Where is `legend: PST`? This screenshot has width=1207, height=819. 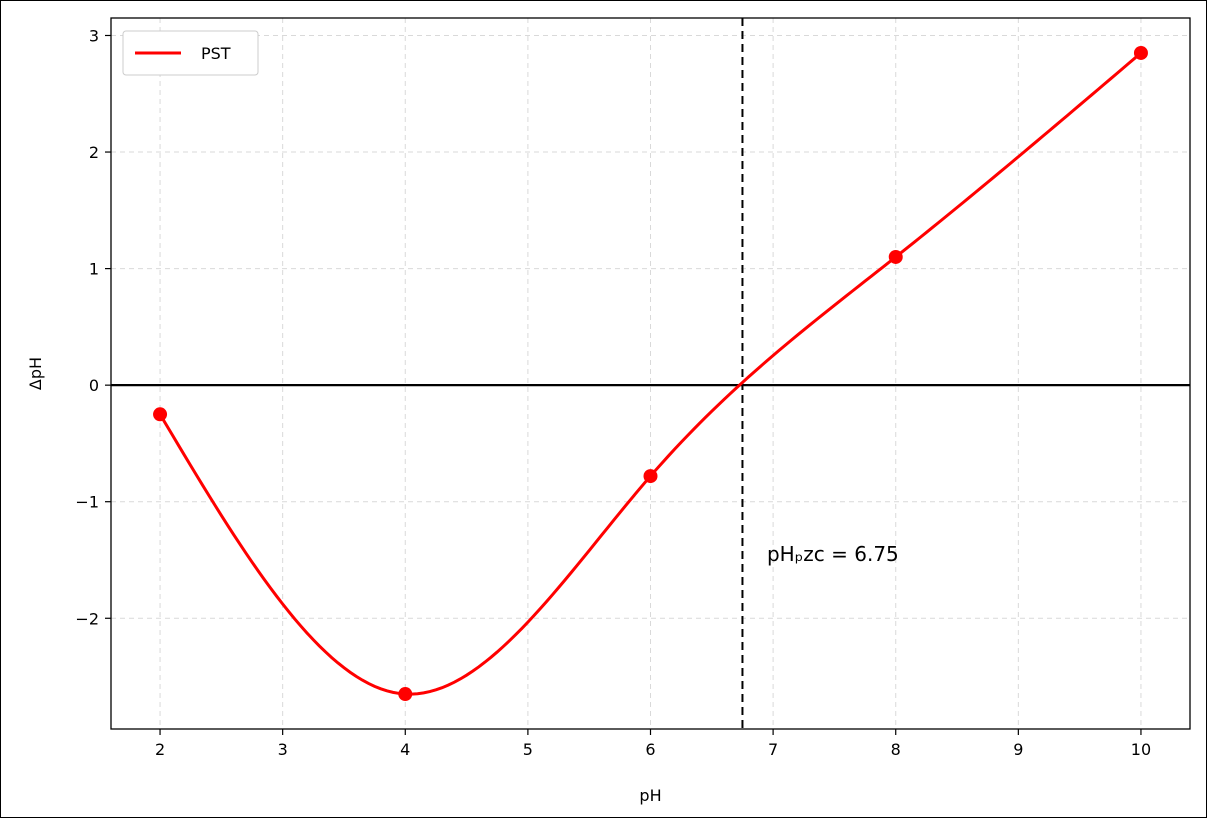 legend: PST is located at coordinates (190, 53).